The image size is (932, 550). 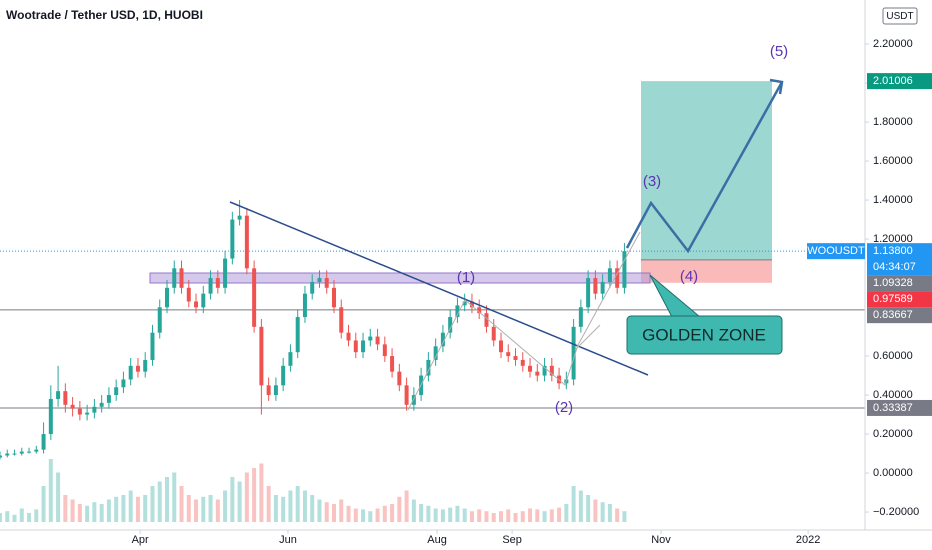 I want to click on price-label: 0.97589, so click(x=893, y=299).